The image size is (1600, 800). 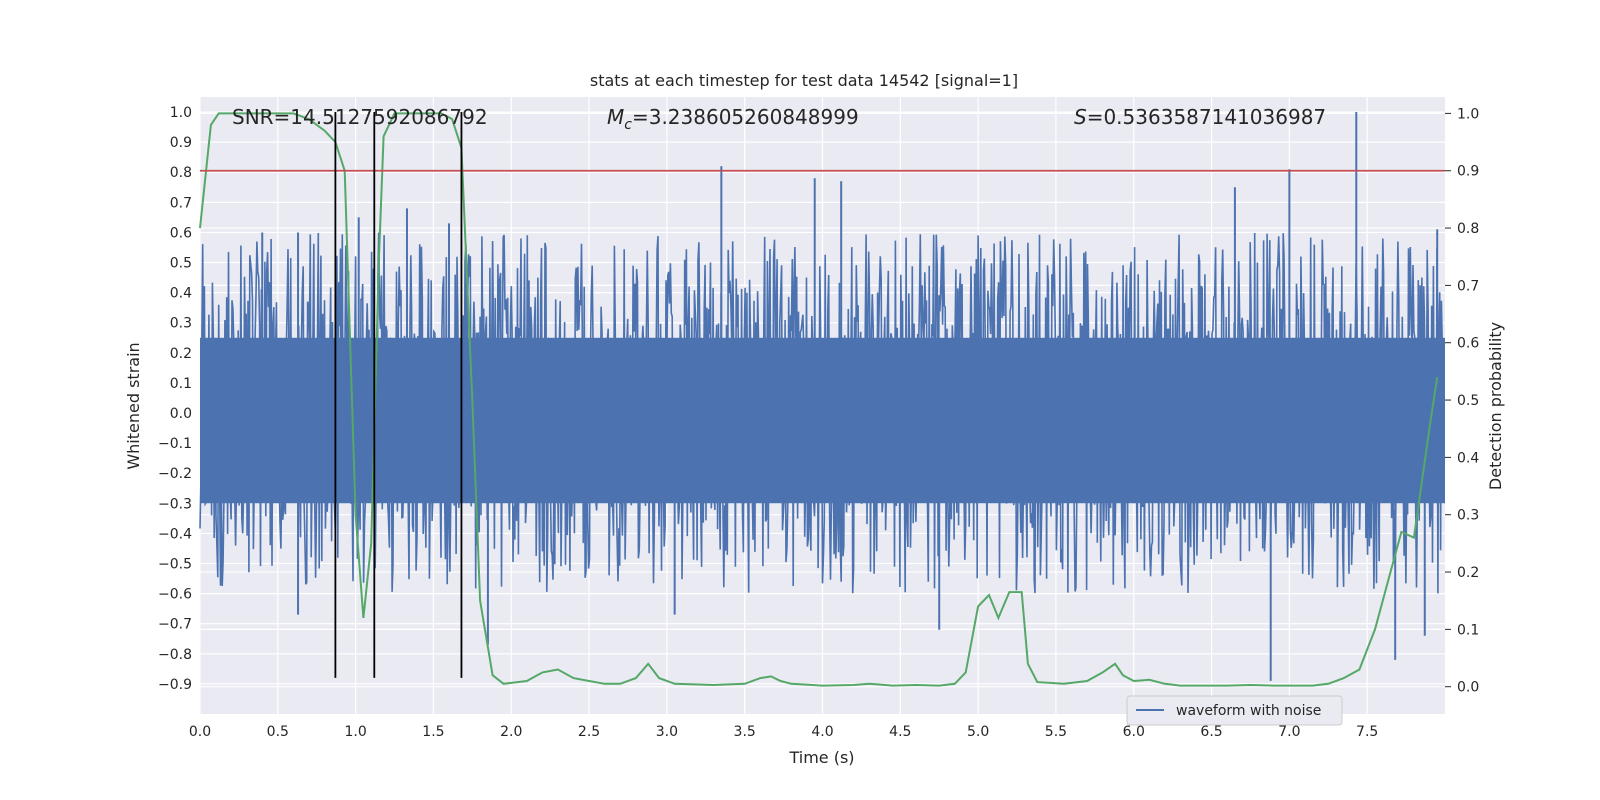 I want to click on x-tick-label: 7.5, so click(x=1367, y=732).